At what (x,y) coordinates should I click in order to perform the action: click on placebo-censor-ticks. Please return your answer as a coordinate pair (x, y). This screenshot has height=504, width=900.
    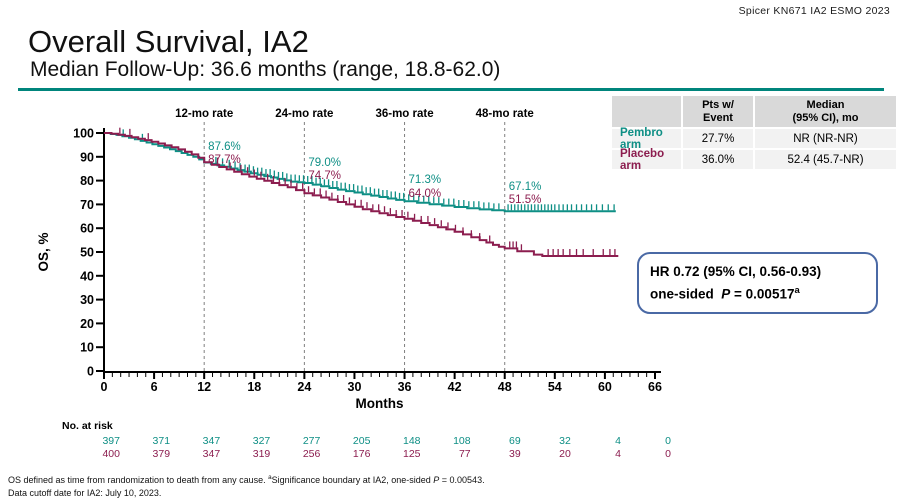
    Looking at the image, I should click on (367, 191).